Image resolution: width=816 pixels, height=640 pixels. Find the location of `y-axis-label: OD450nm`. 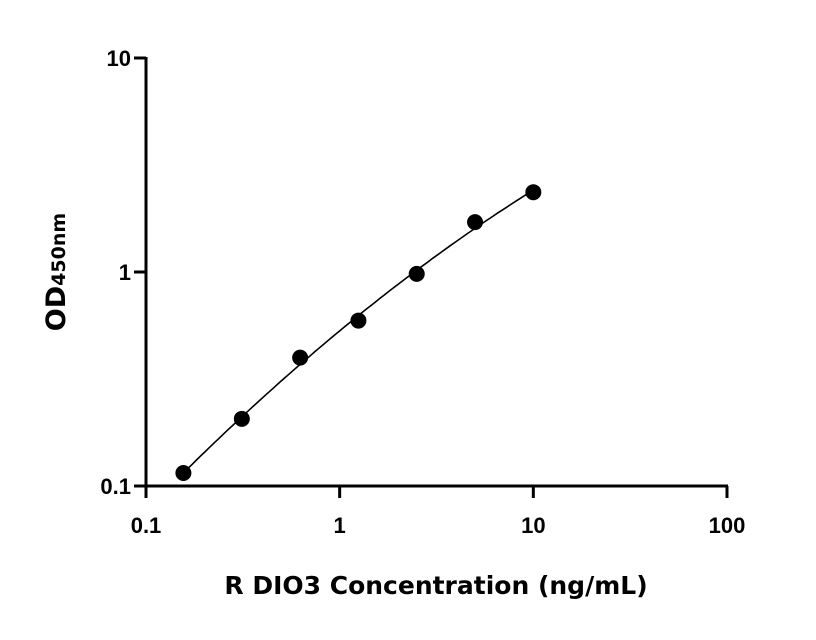

y-axis-label: OD450nm is located at coordinates (56, 272).